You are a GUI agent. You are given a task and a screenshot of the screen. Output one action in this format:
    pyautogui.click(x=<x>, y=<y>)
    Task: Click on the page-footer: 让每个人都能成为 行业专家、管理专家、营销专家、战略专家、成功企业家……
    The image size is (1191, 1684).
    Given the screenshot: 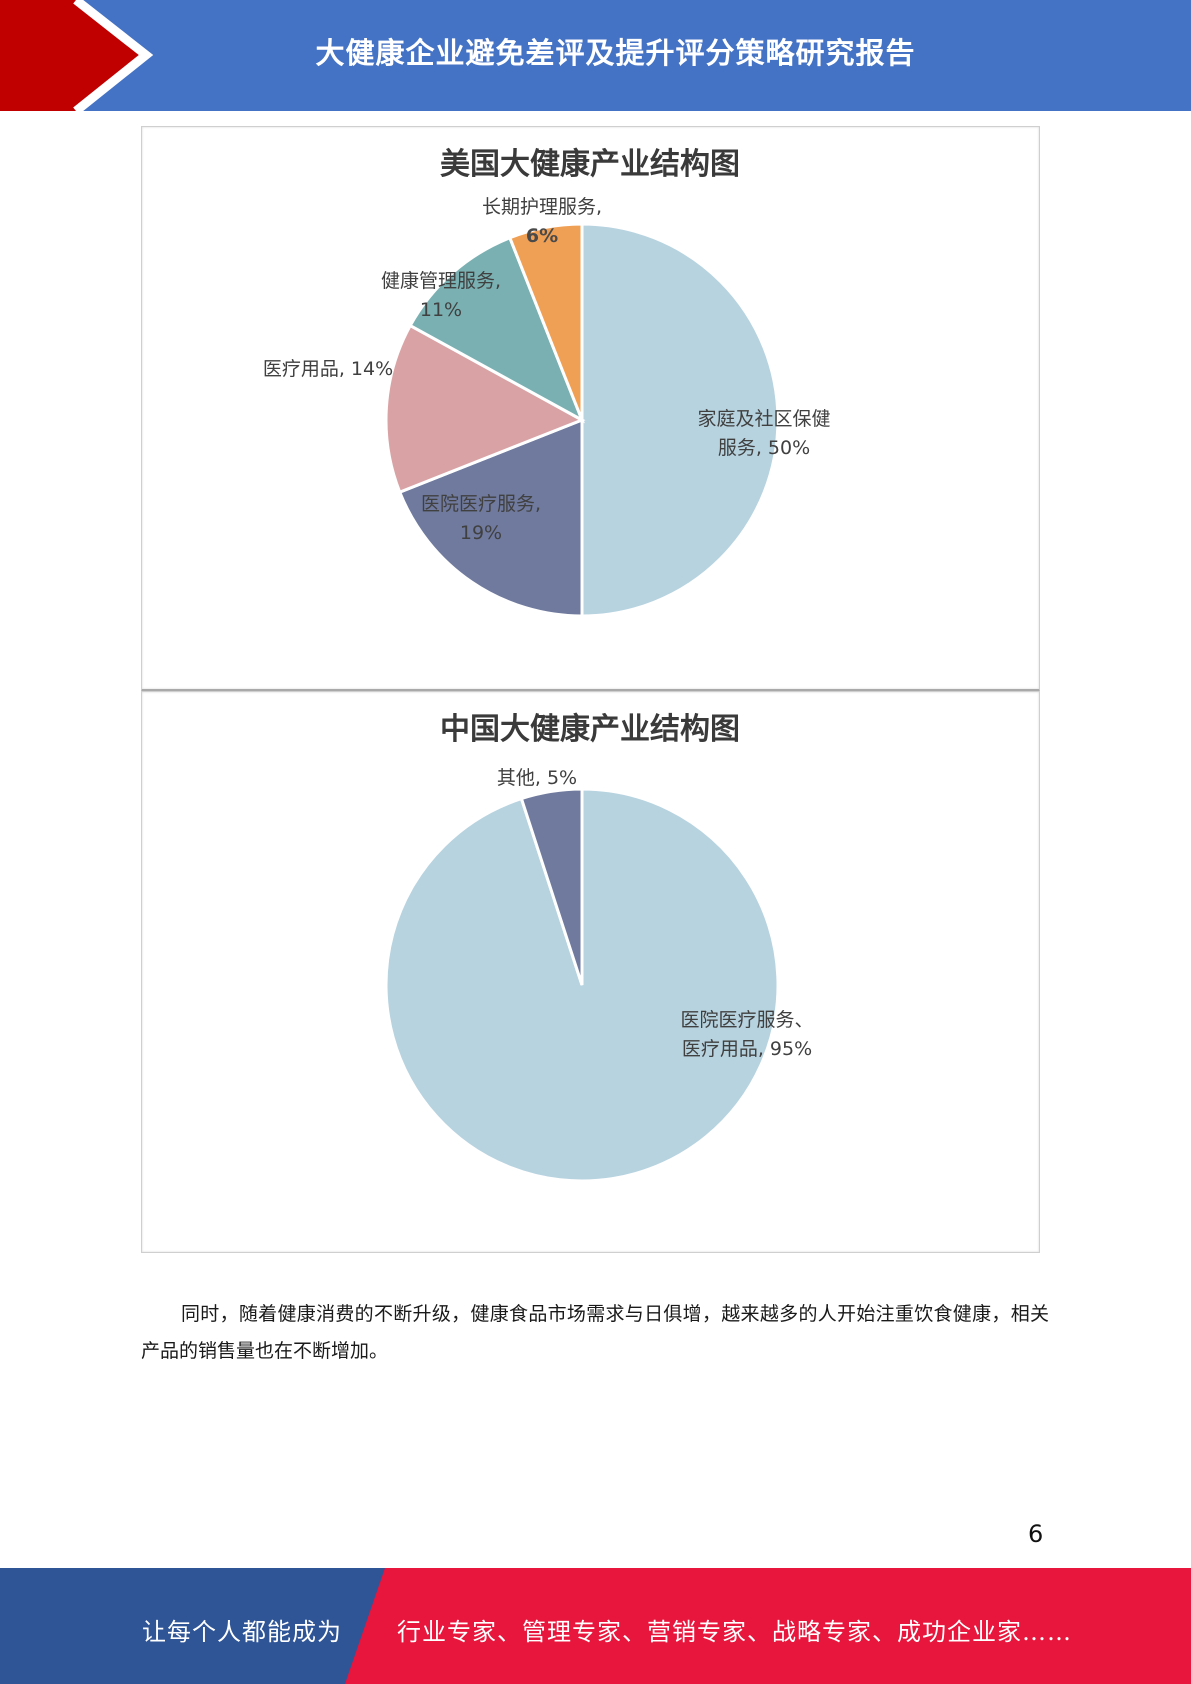 What is the action you would take?
    pyautogui.click(x=595, y=1626)
    